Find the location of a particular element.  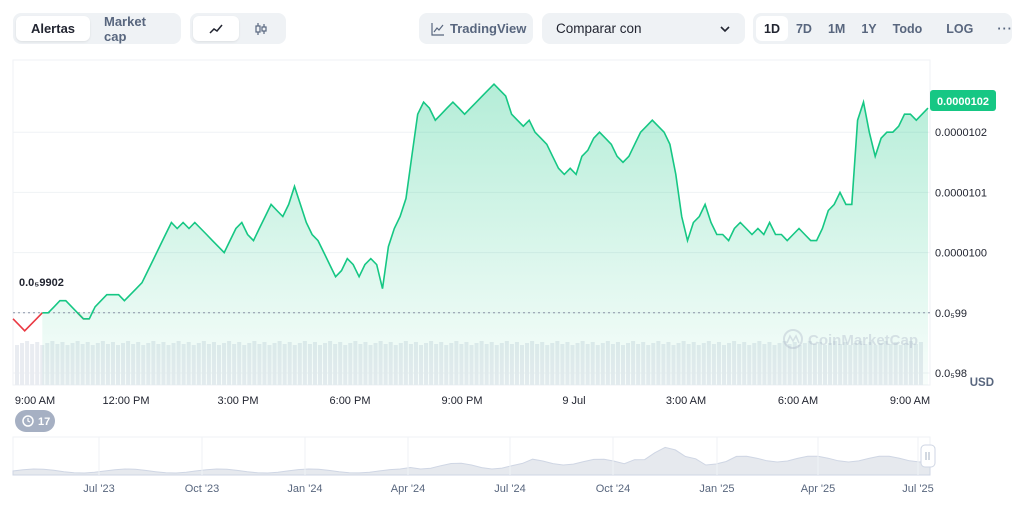

price-tag is located at coordinates (963, 100).